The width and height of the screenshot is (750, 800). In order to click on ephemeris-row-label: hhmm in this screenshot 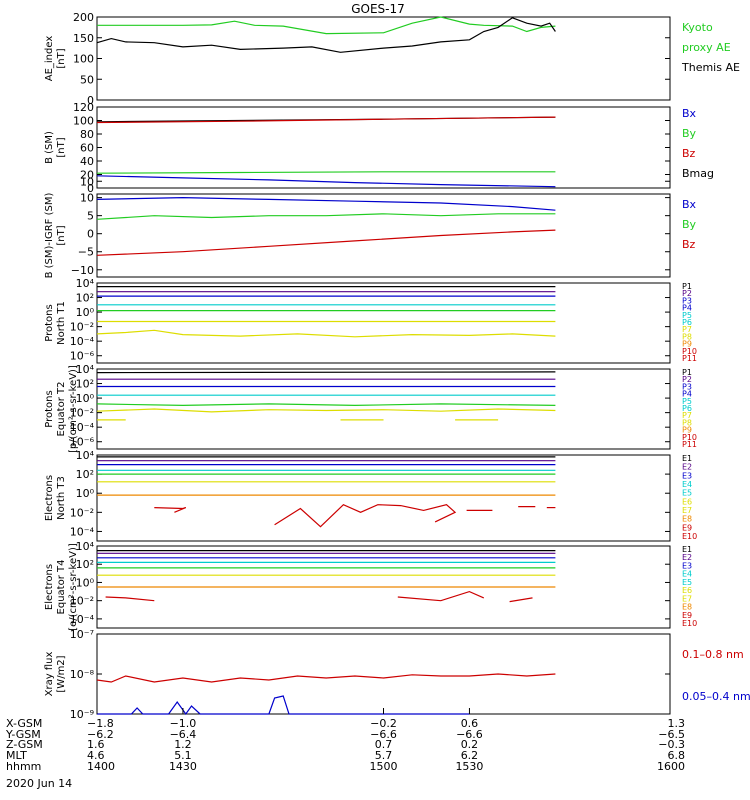, I will do `click(23, 766)`.